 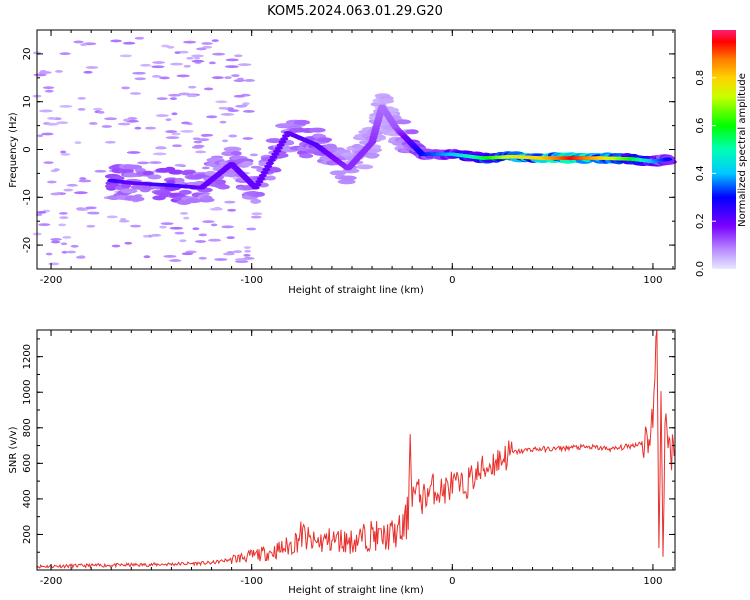 I want to click on x-tick-label: 0, so click(x=452, y=581).